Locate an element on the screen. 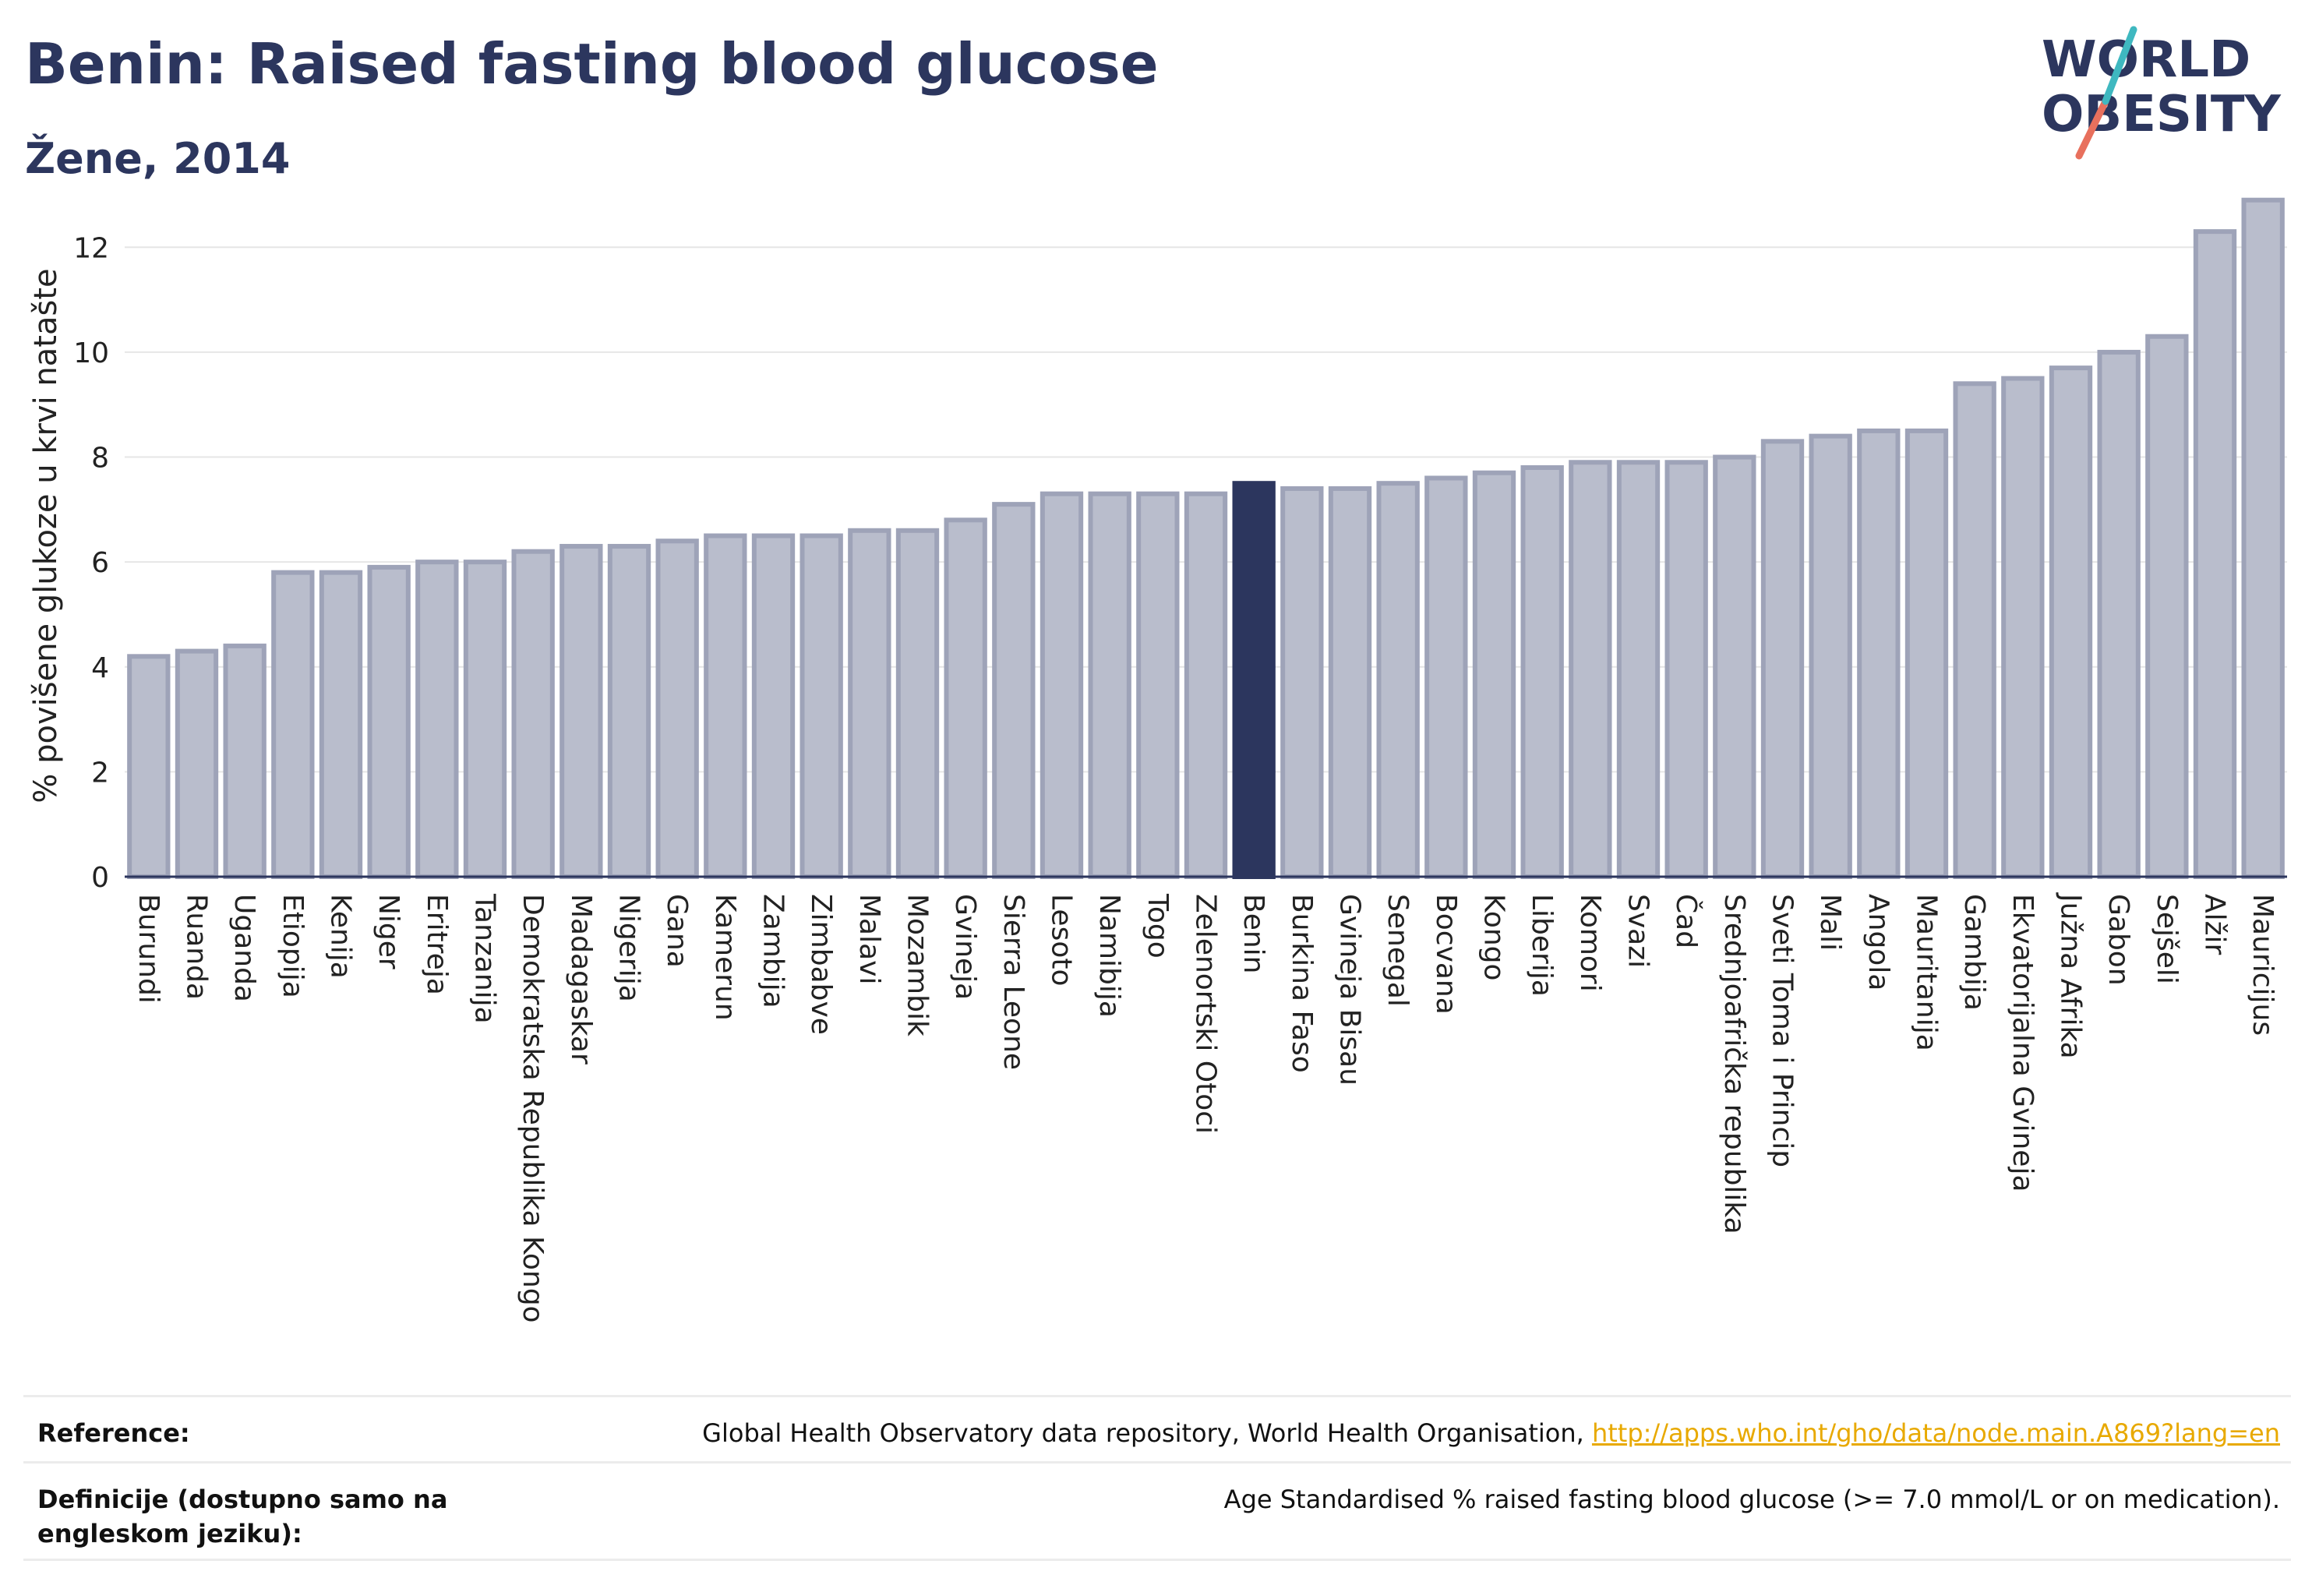 This screenshot has width=2305, height=1596. x-tick-label: Alžir is located at coordinates (2215, 924).